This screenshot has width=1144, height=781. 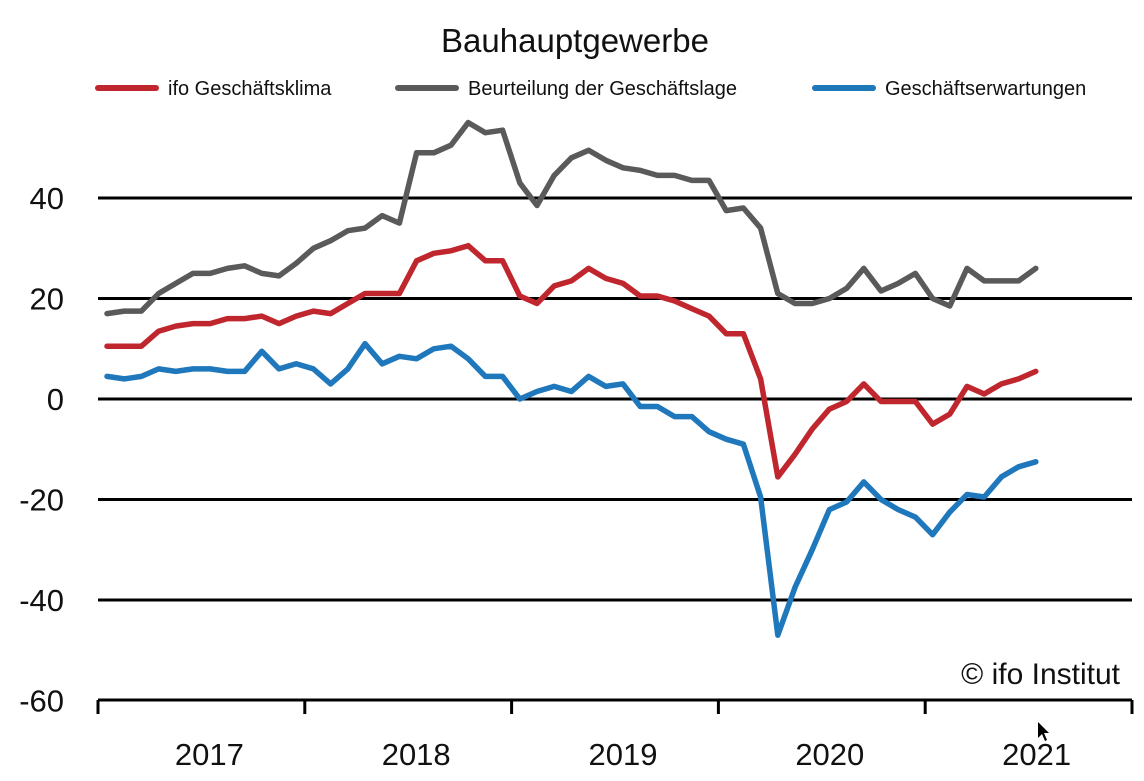 What do you see at coordinates (985, 89) in the screenshot?
I see `legend-label: Geschäftserwartungen` at bounding box center [985, 89].